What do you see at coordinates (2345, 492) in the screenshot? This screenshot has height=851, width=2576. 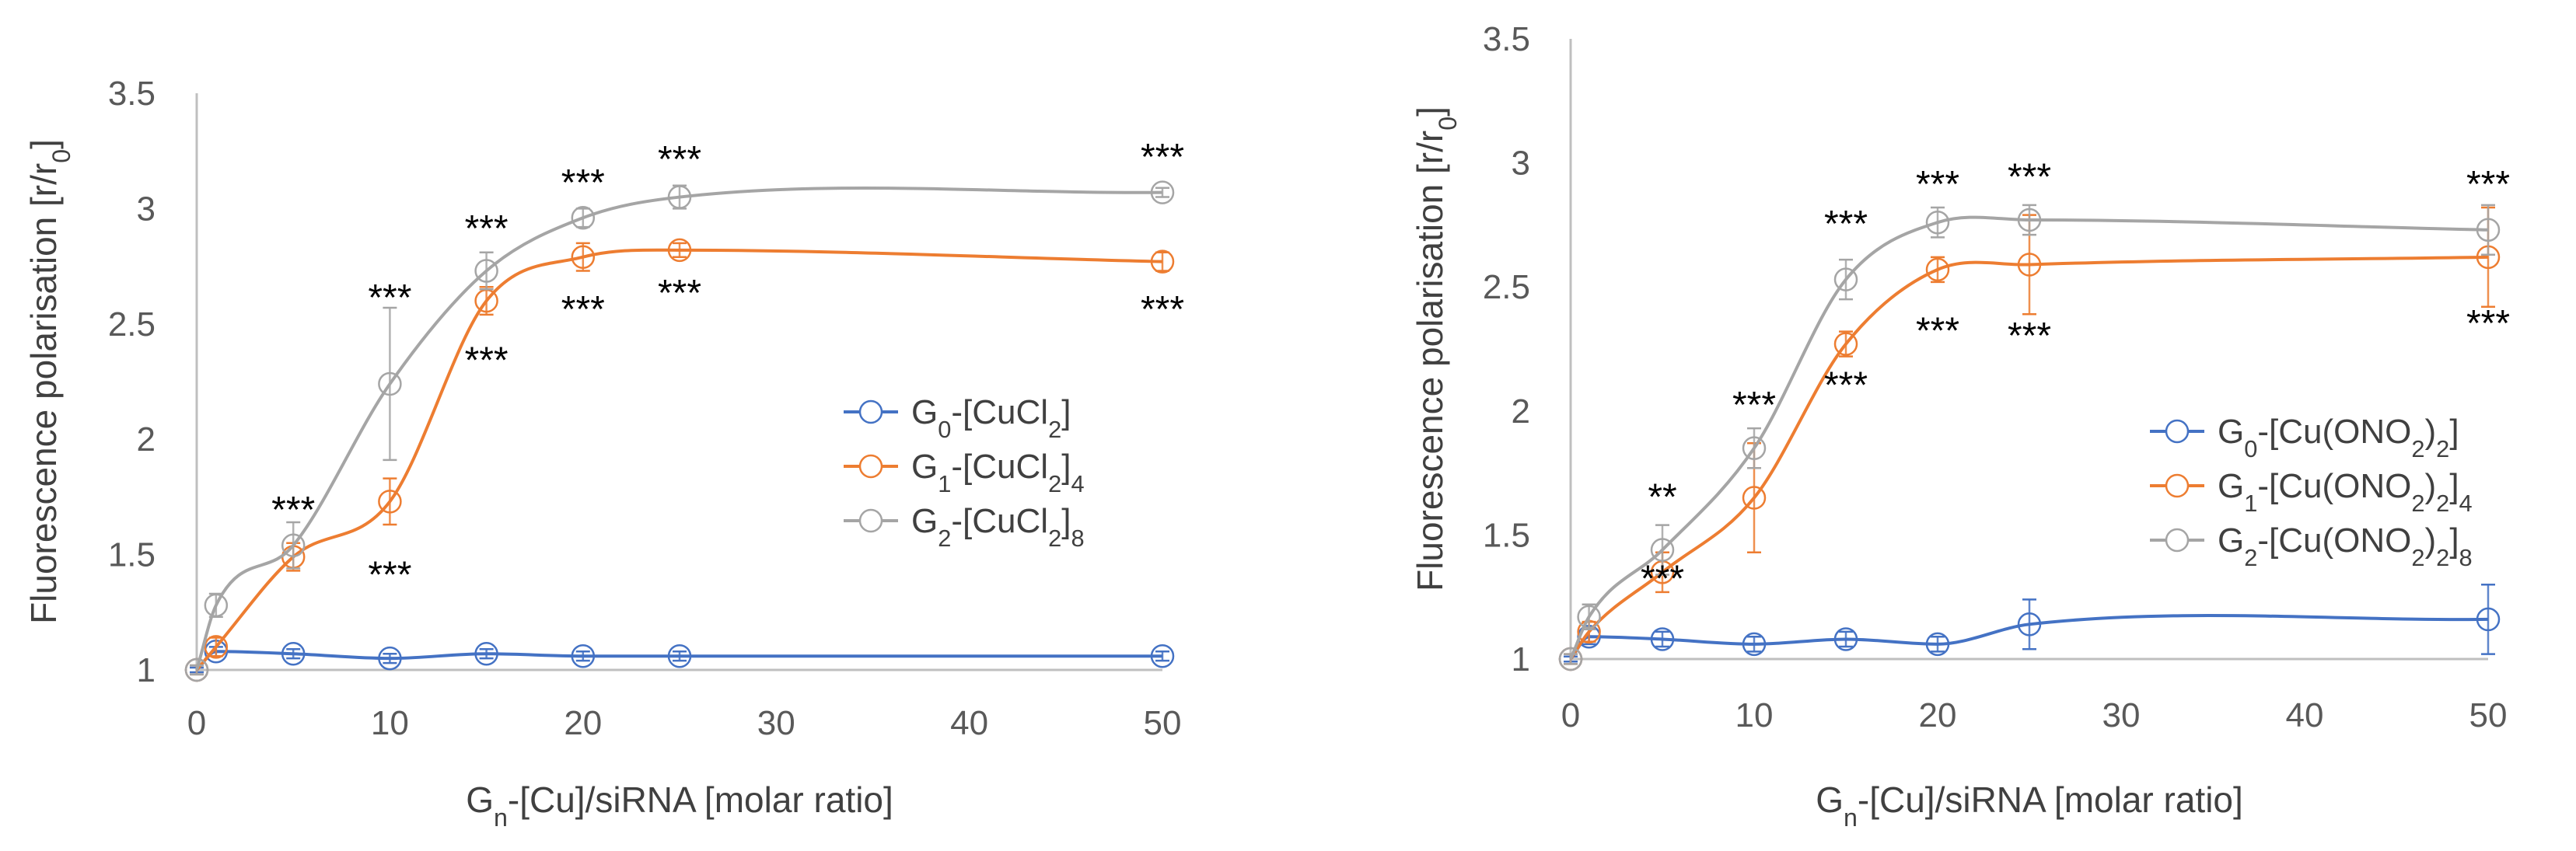 I see `legend-label: G1-[Cu(ONO2)2]4` at bounding box center [2345, 492].